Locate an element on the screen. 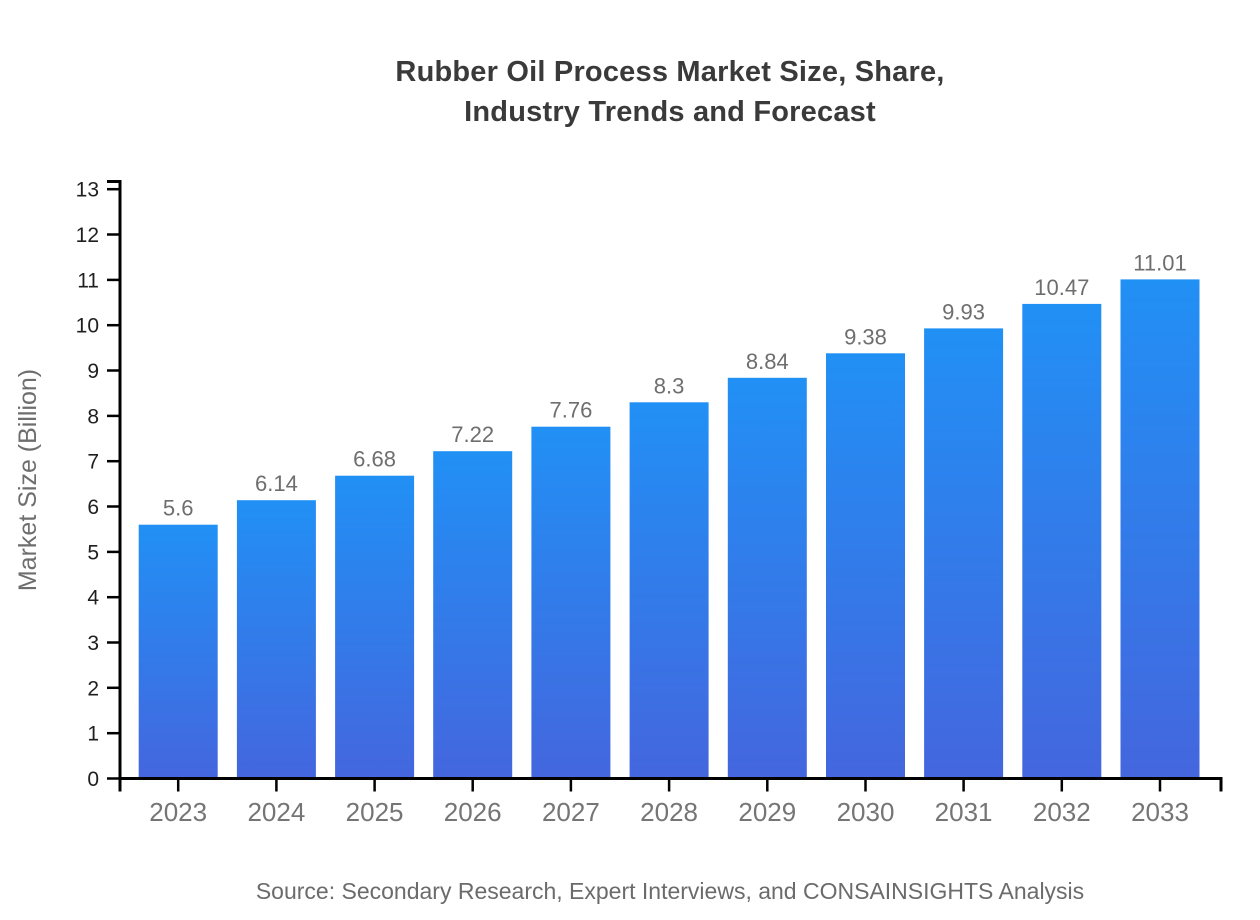 This screenshot has width=1260, height=920. bar-value-label: 10.47 is located at coordinates (1061, 287).